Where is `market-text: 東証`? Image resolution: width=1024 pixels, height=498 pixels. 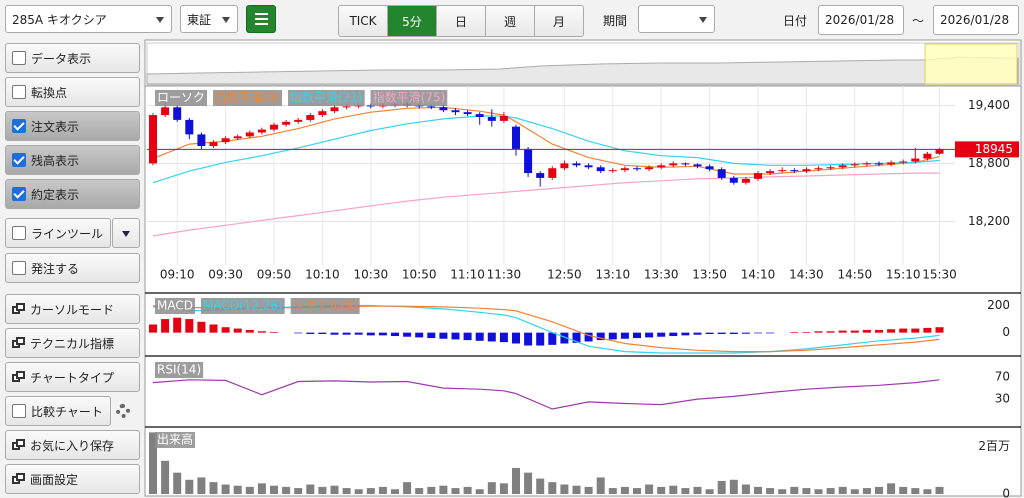 market-text: 東証 is located at coordinates (199, 19).